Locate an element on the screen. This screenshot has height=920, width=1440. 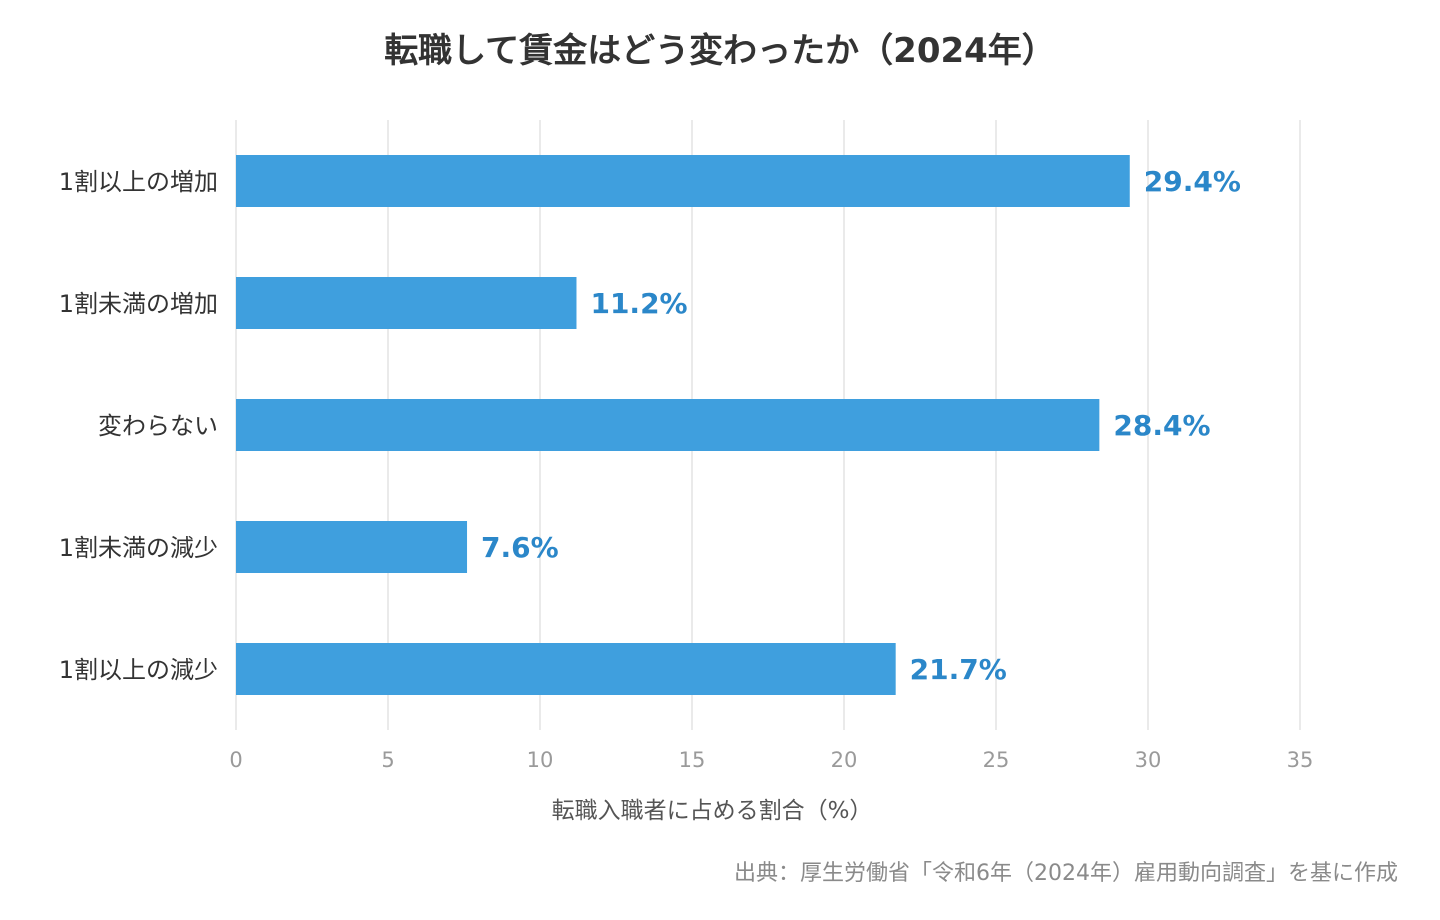
x-tick-label-5: 25 is located at coordinates (996, 760).